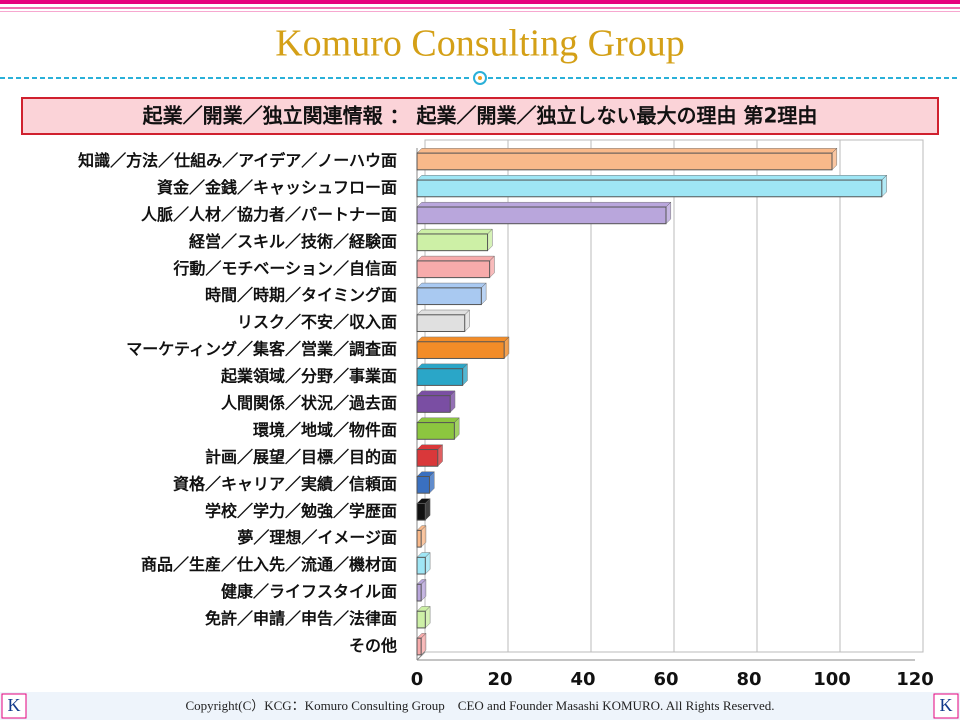  I want to click on x-tick-label: 20, so click(499, 679).